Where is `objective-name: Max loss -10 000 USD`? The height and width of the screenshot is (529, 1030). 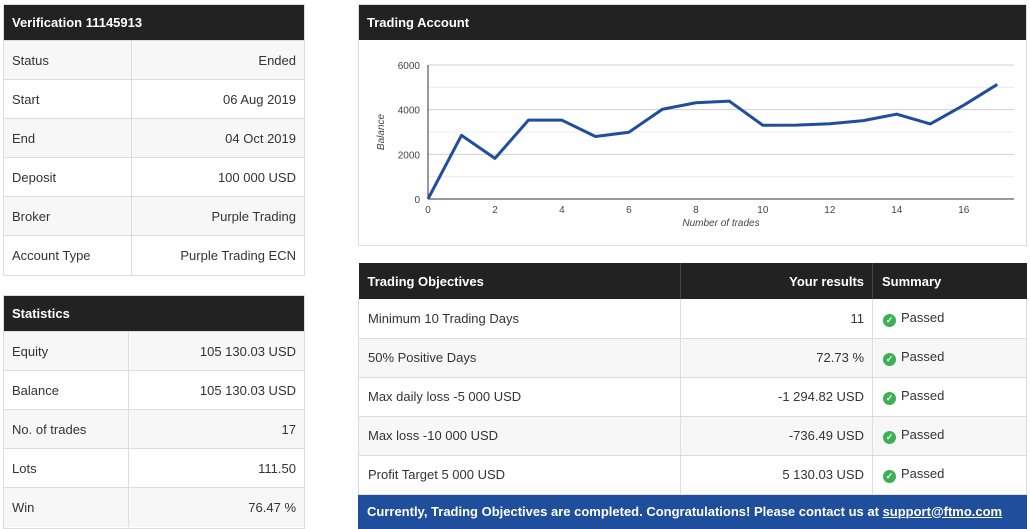 objective-name: Max loss -10 000 USD is located at coordinates (519, 436).